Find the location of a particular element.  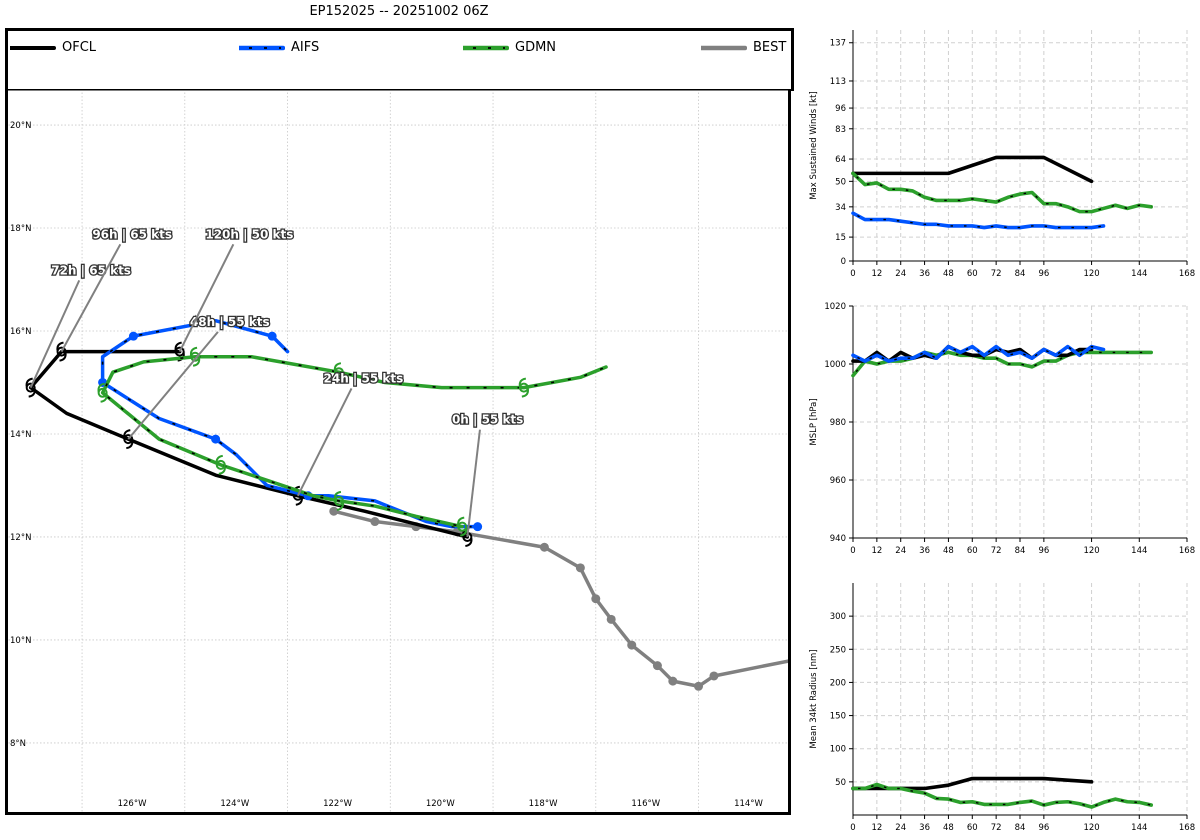

y-tick-label: 0 is located at coordinates (843, 262).